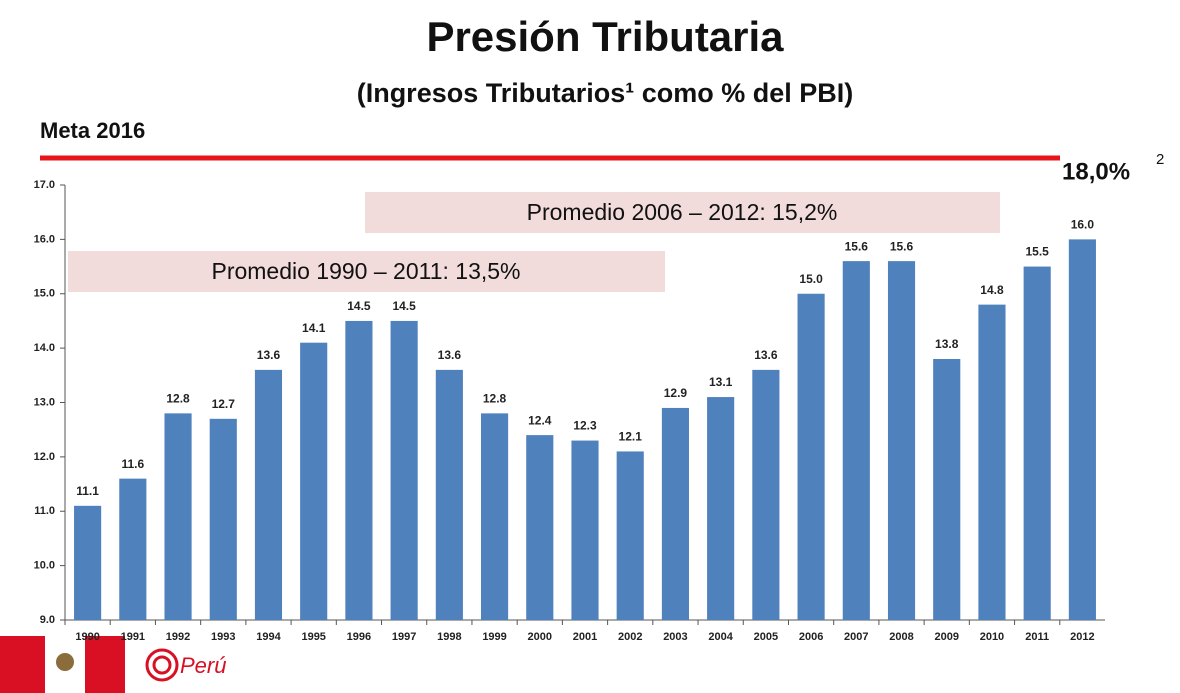  Describe the element at coordinates (992, 290) in the screenshot. I see `value-label: 14.8` at that location.